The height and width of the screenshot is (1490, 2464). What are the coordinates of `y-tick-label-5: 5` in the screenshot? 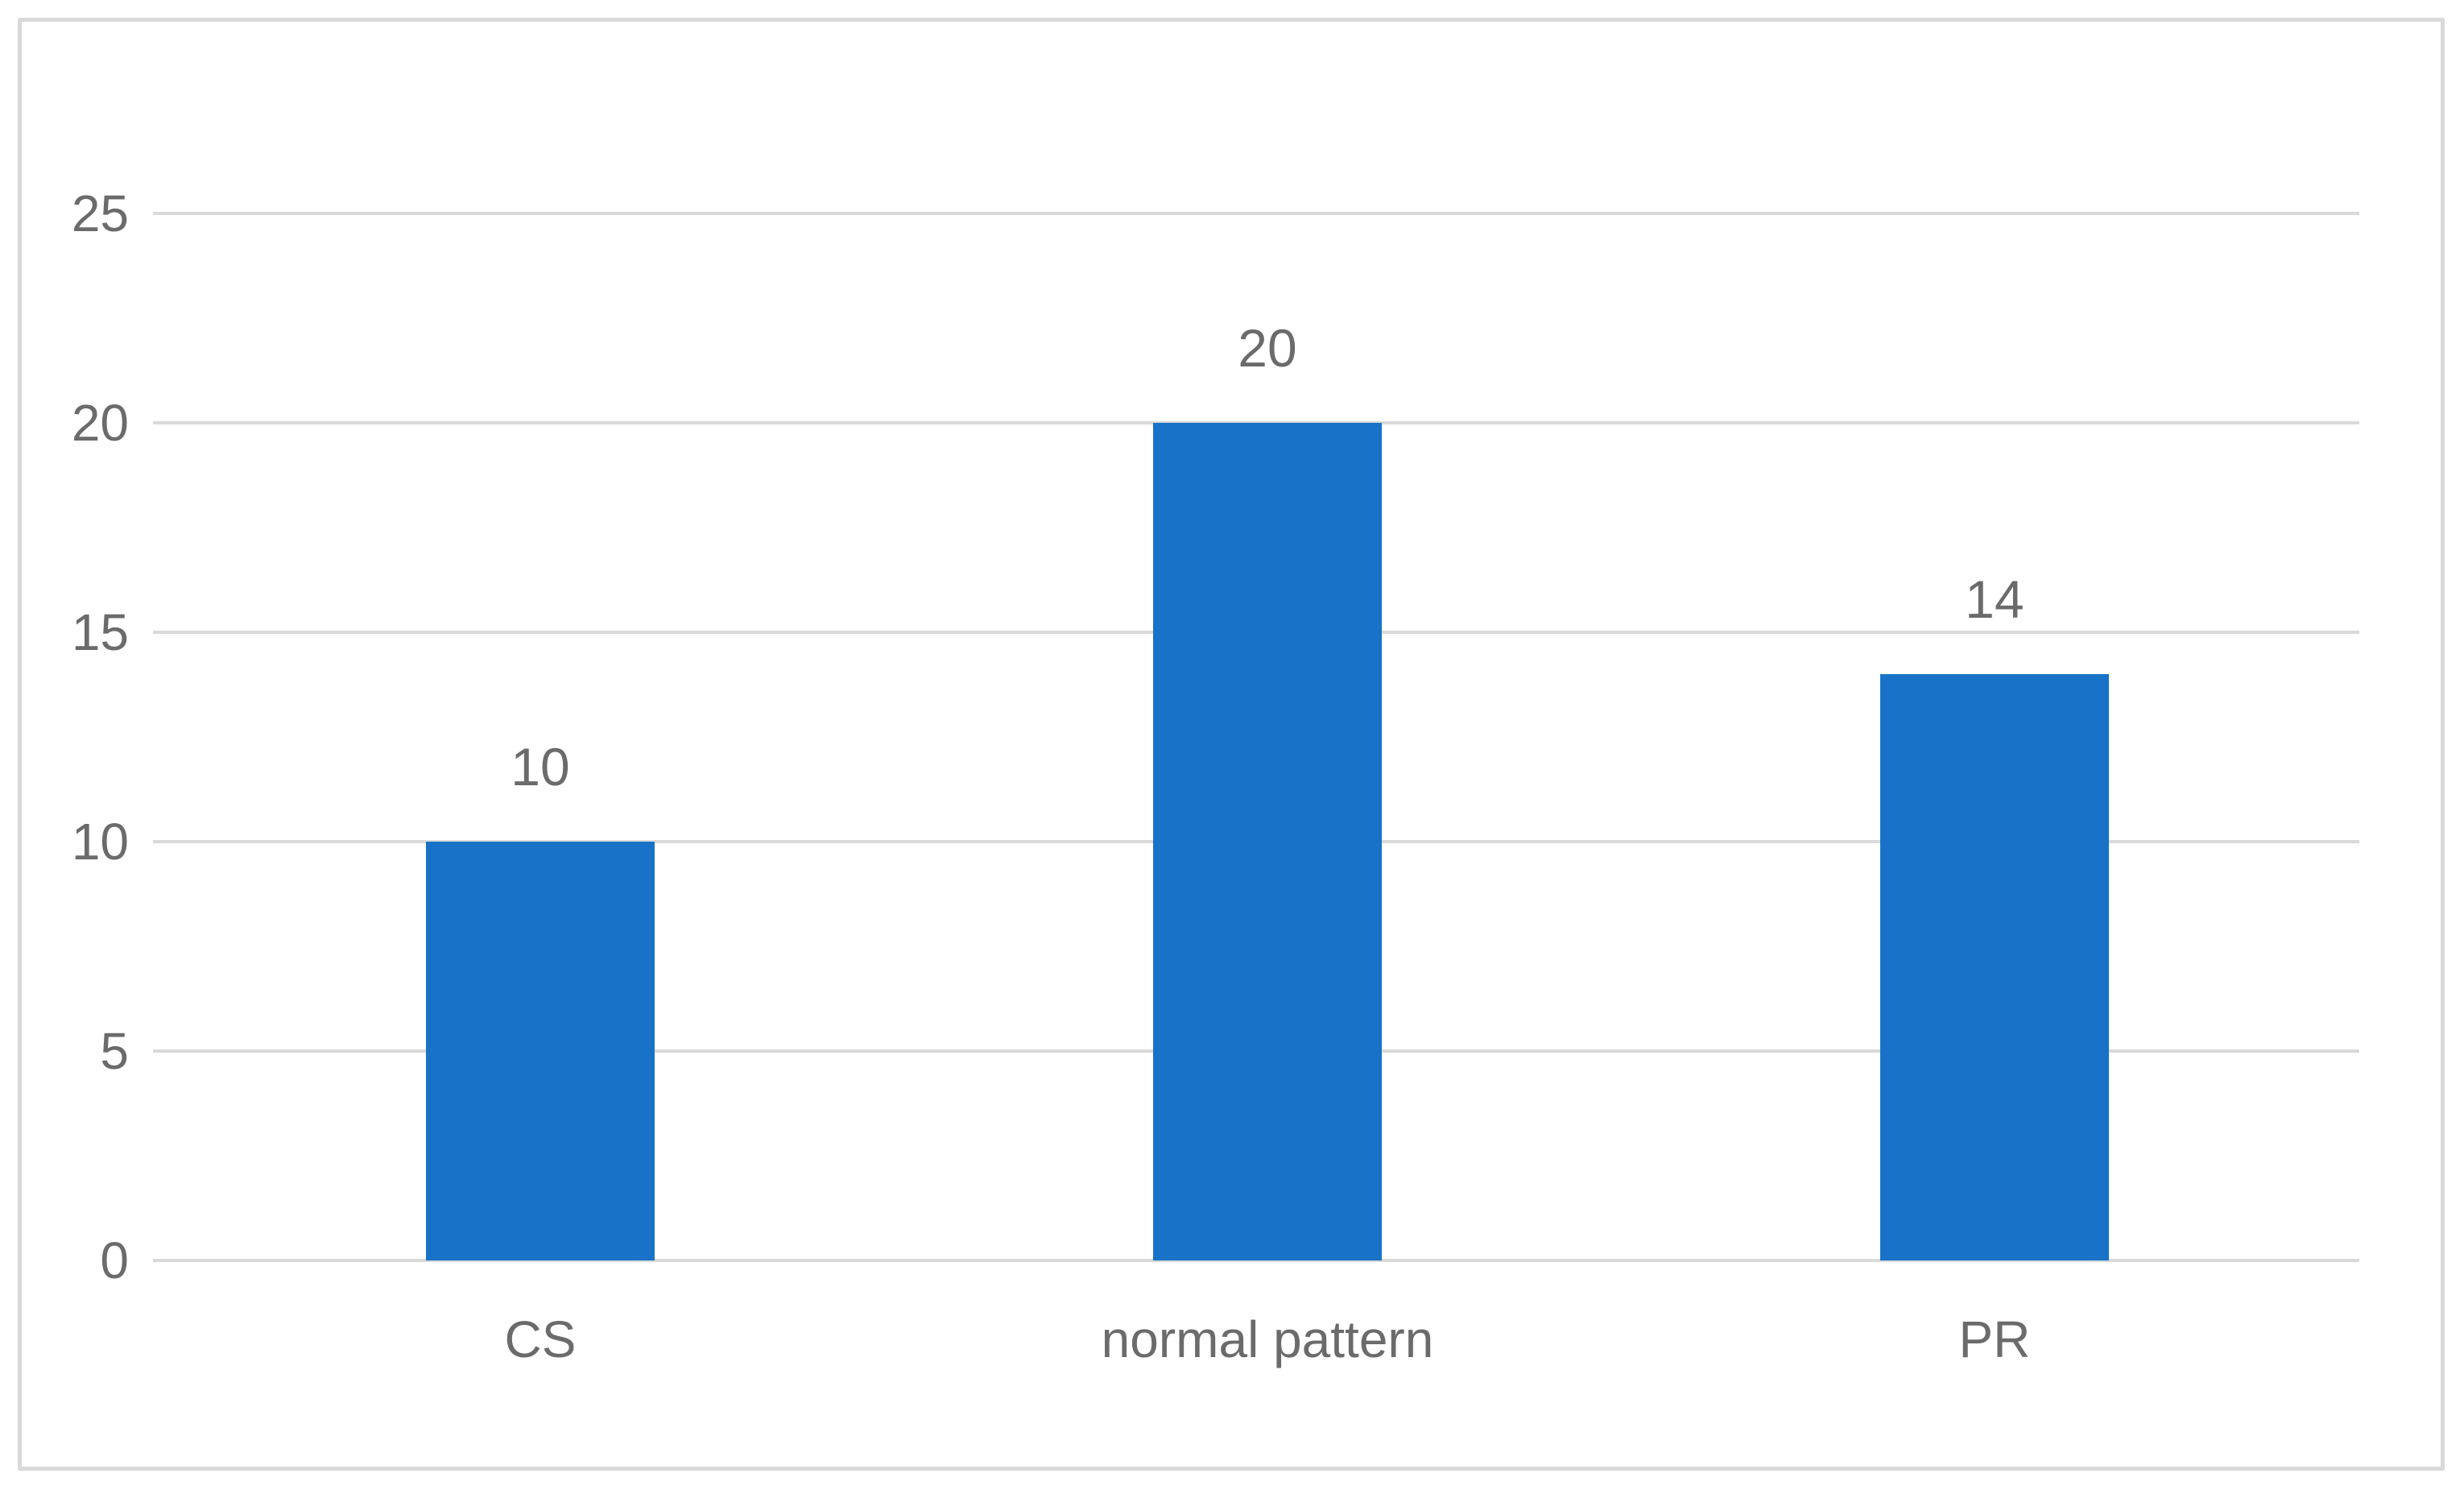 It's located at (114, 1051).